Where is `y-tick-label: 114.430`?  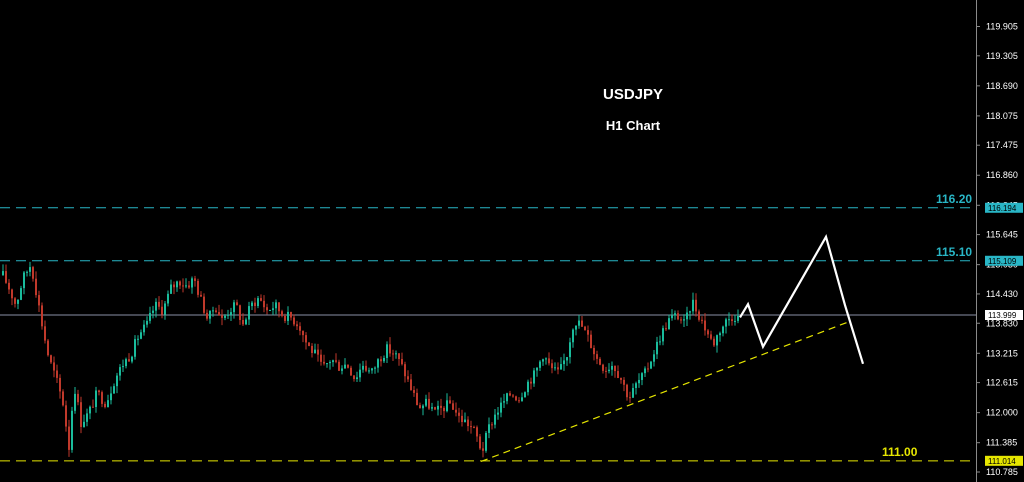
y-tick-label: 114.430 is located at coordinates (1002, 294).